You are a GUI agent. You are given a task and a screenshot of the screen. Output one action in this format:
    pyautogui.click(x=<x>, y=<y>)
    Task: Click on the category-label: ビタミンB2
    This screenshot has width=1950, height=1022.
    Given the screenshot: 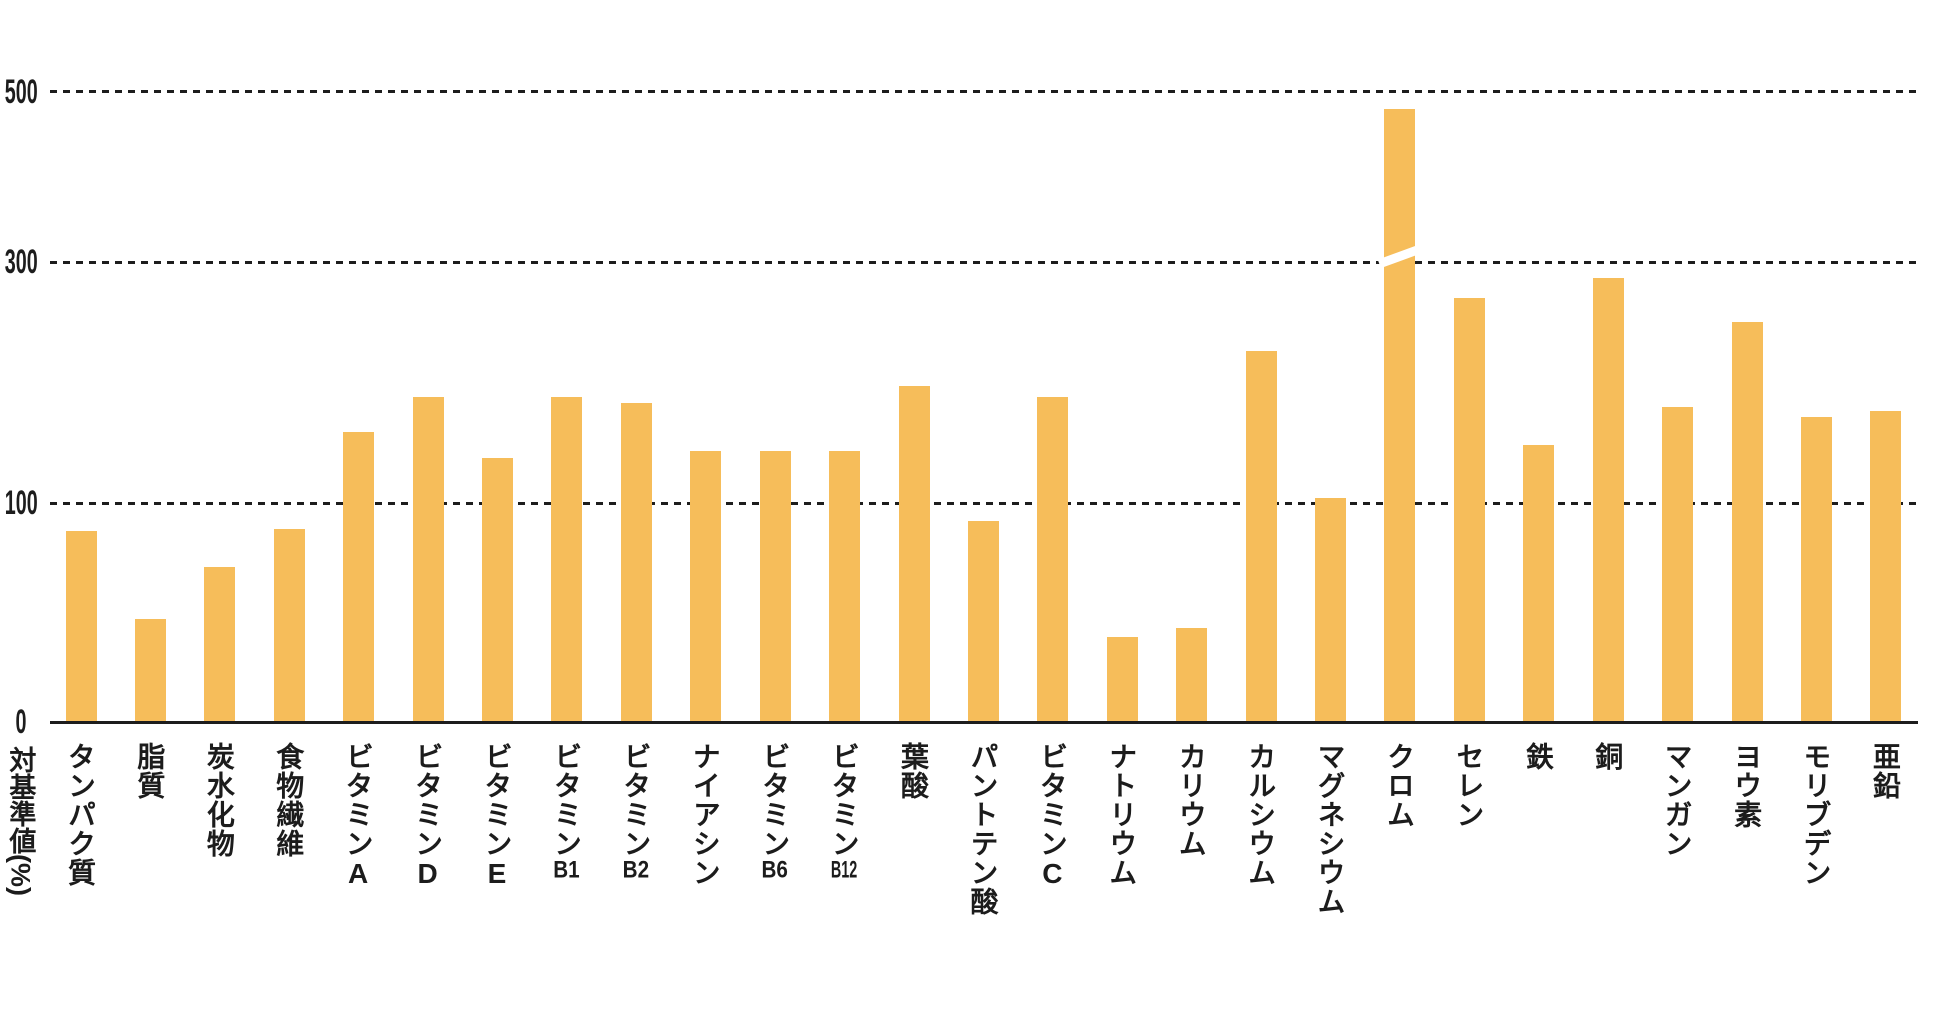 What is the action you would take?
    pyautogui.click(x=636, y=812)
    